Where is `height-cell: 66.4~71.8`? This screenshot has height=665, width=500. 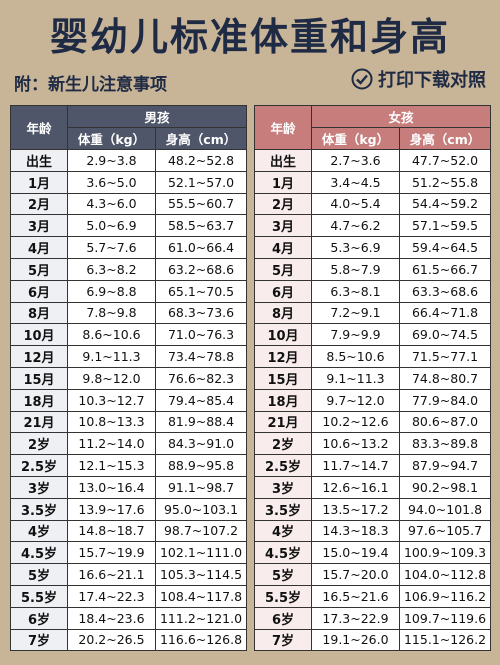 height-cell: 66.4~71.8 is located at coordinates (445, 313).